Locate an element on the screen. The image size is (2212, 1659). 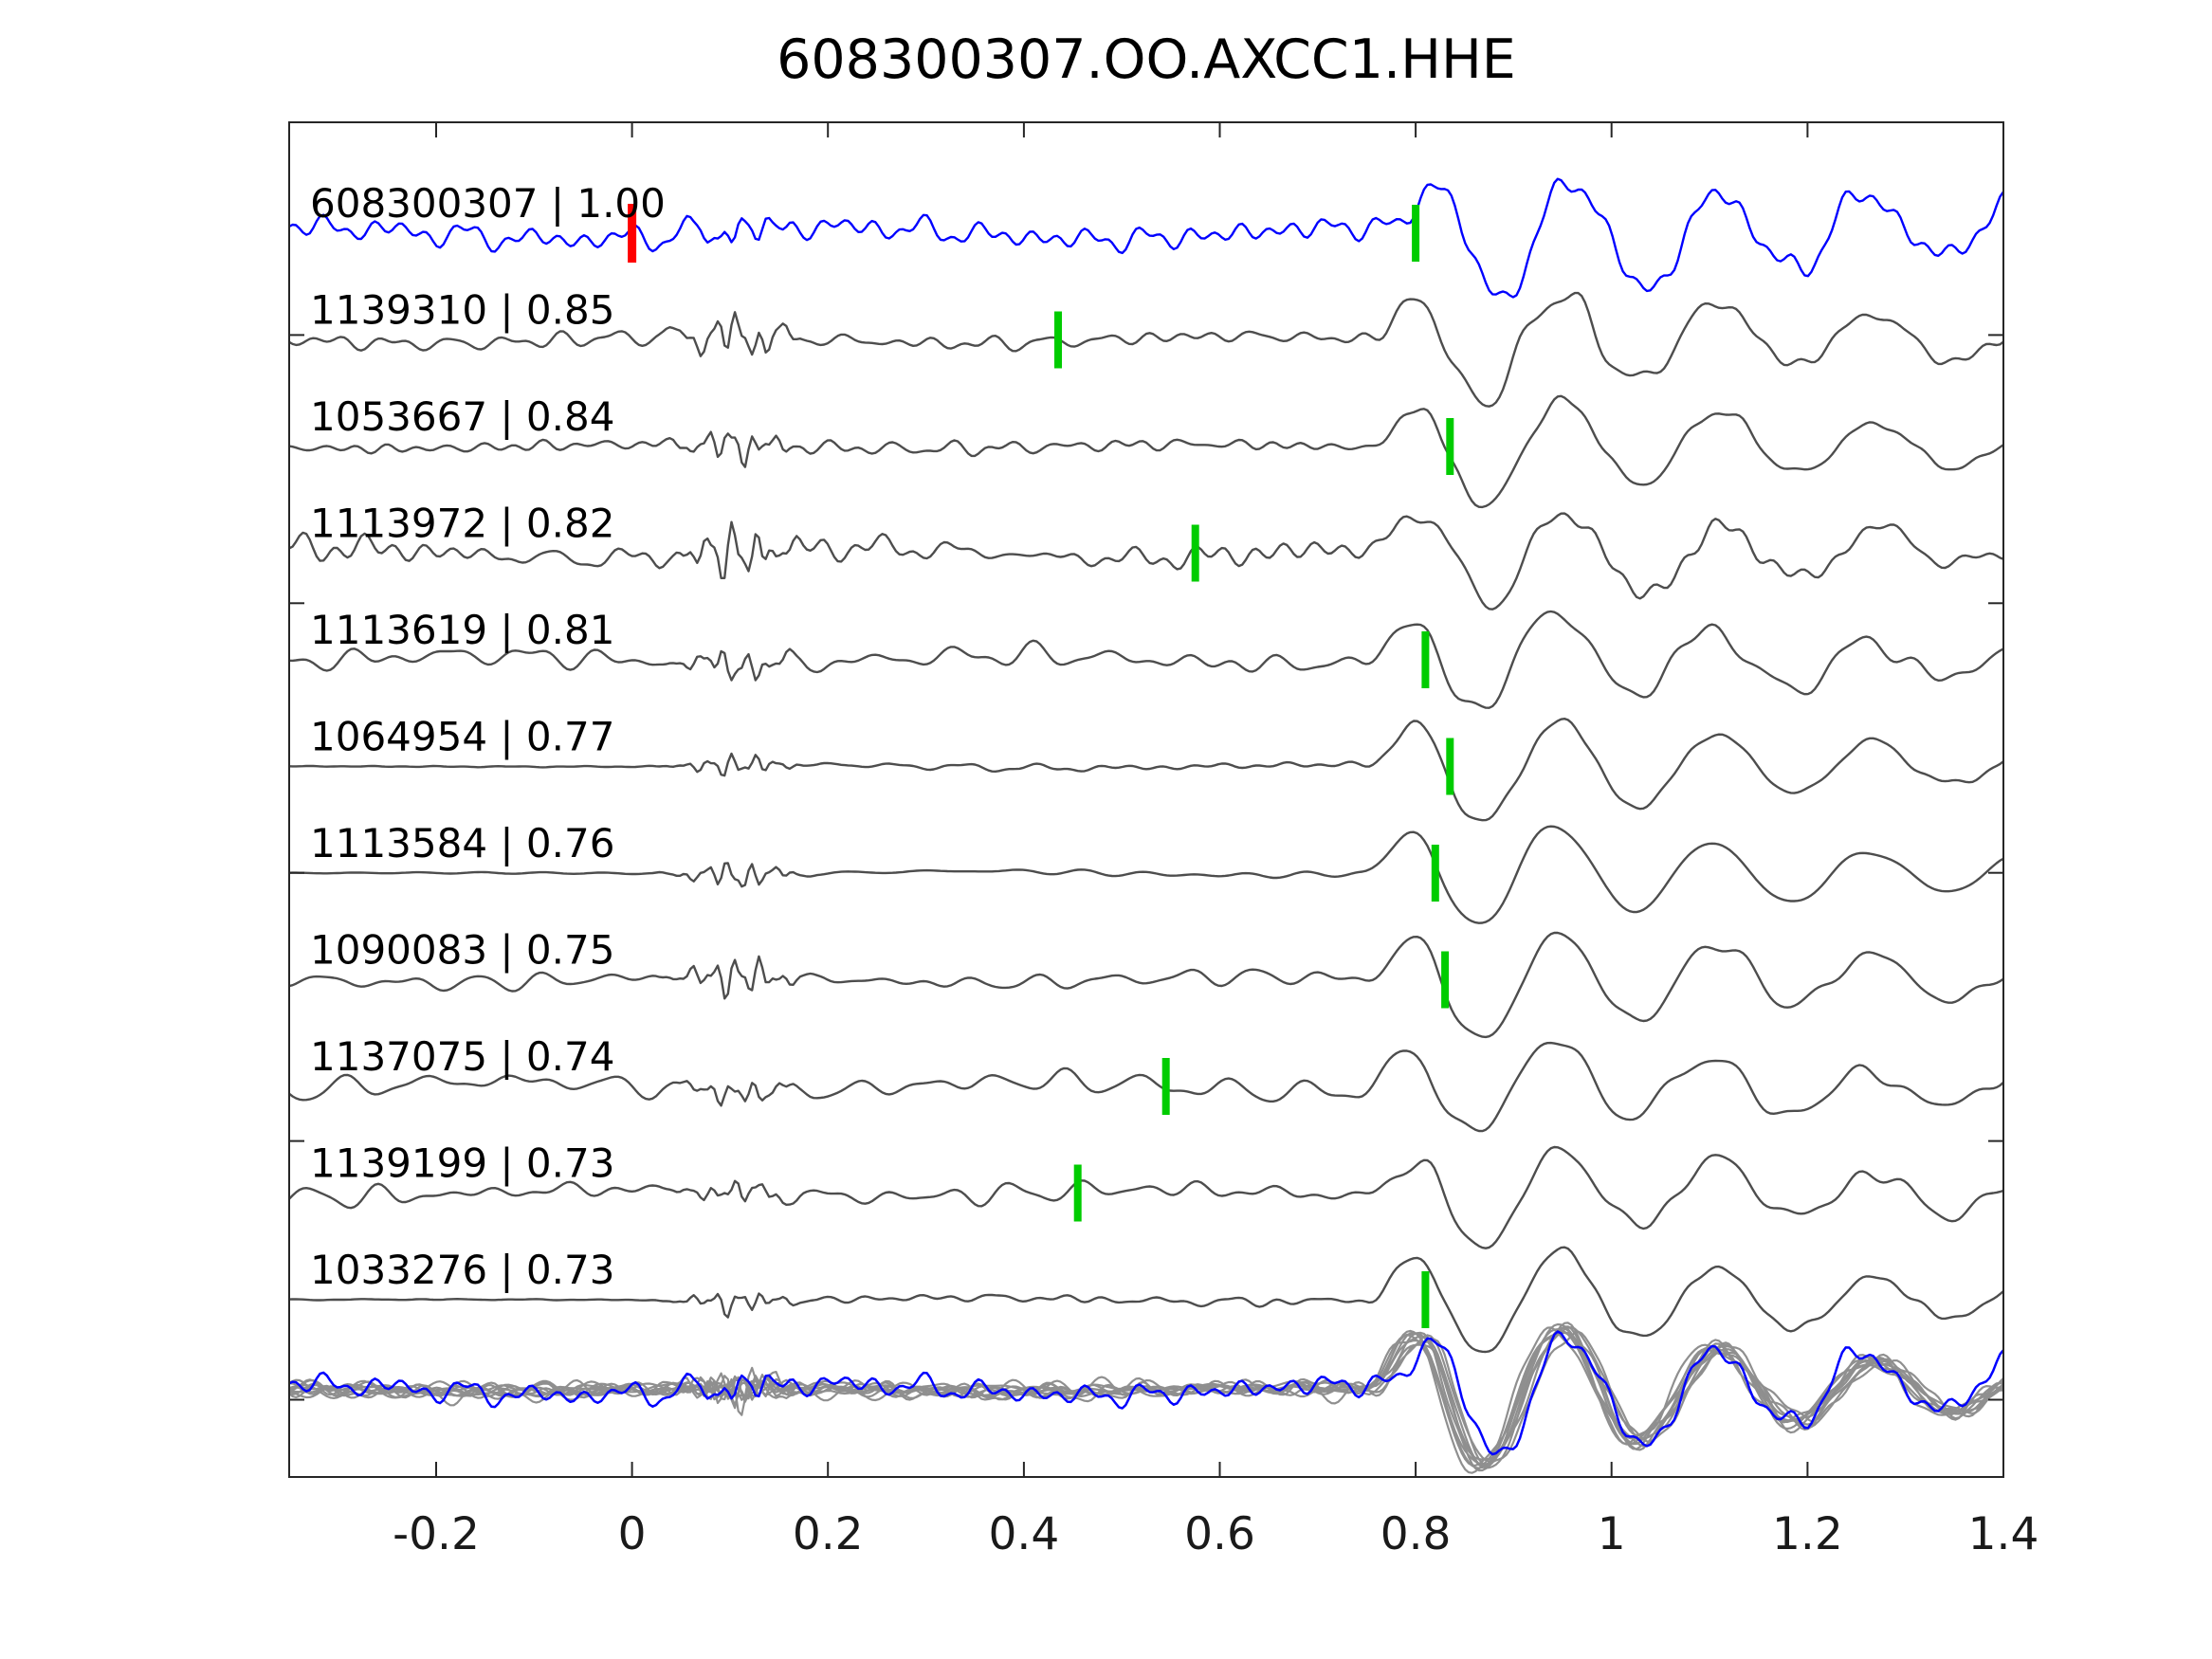
trace-label-1113619: 1113619 | 0.81 is located at coordinates (462, 630).